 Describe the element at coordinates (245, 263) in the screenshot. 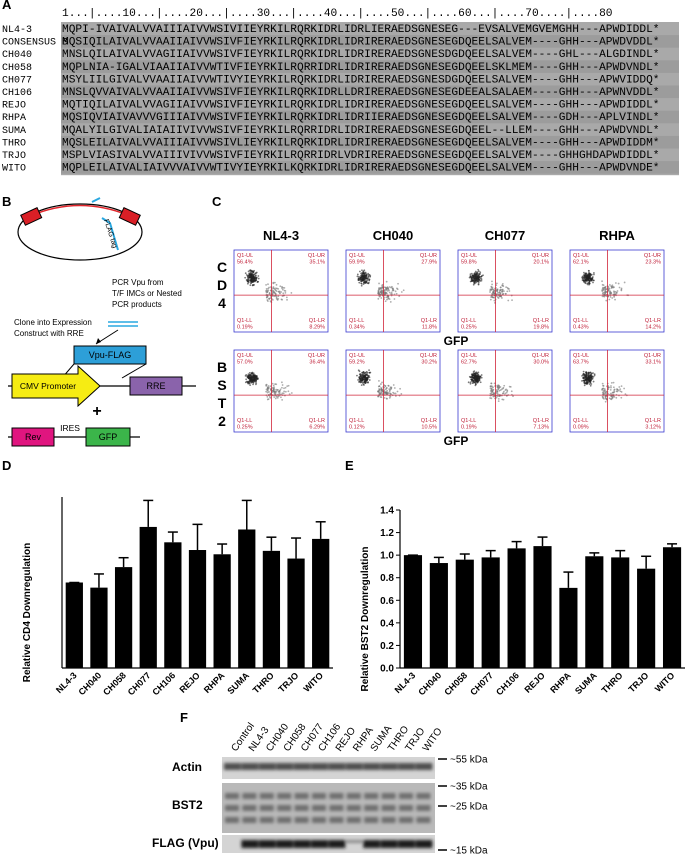

I see `quadrant-percent: 56.4%` at that location.